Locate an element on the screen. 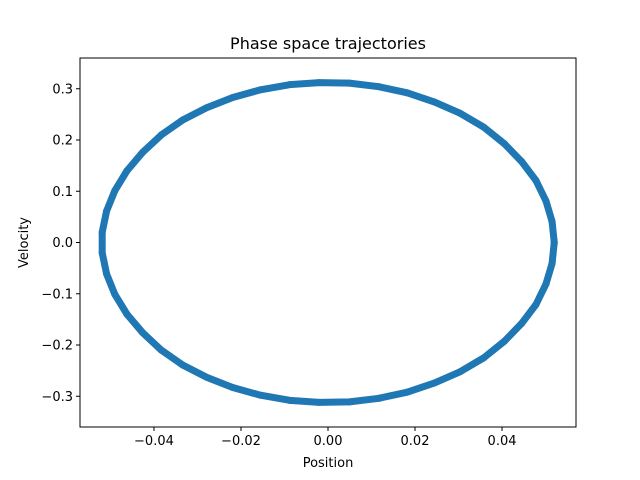  y-tick-label: −0.2 is located at coordinates (57, 346).